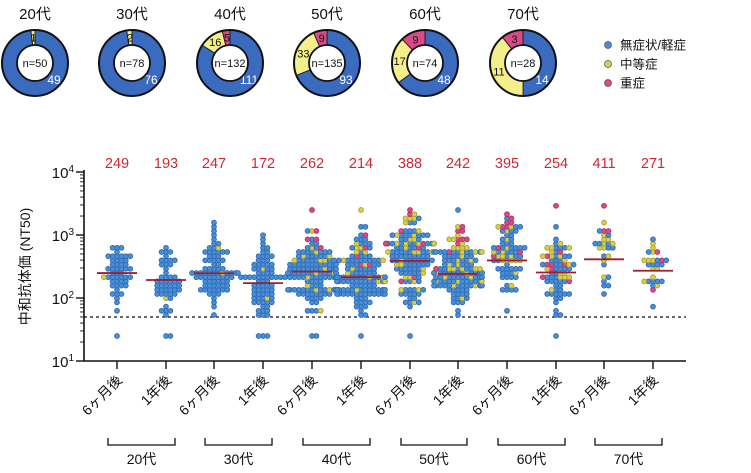 This screenshot has width=751, height=473. I want to click on category-5: 214 1年後, so click(360, 282).